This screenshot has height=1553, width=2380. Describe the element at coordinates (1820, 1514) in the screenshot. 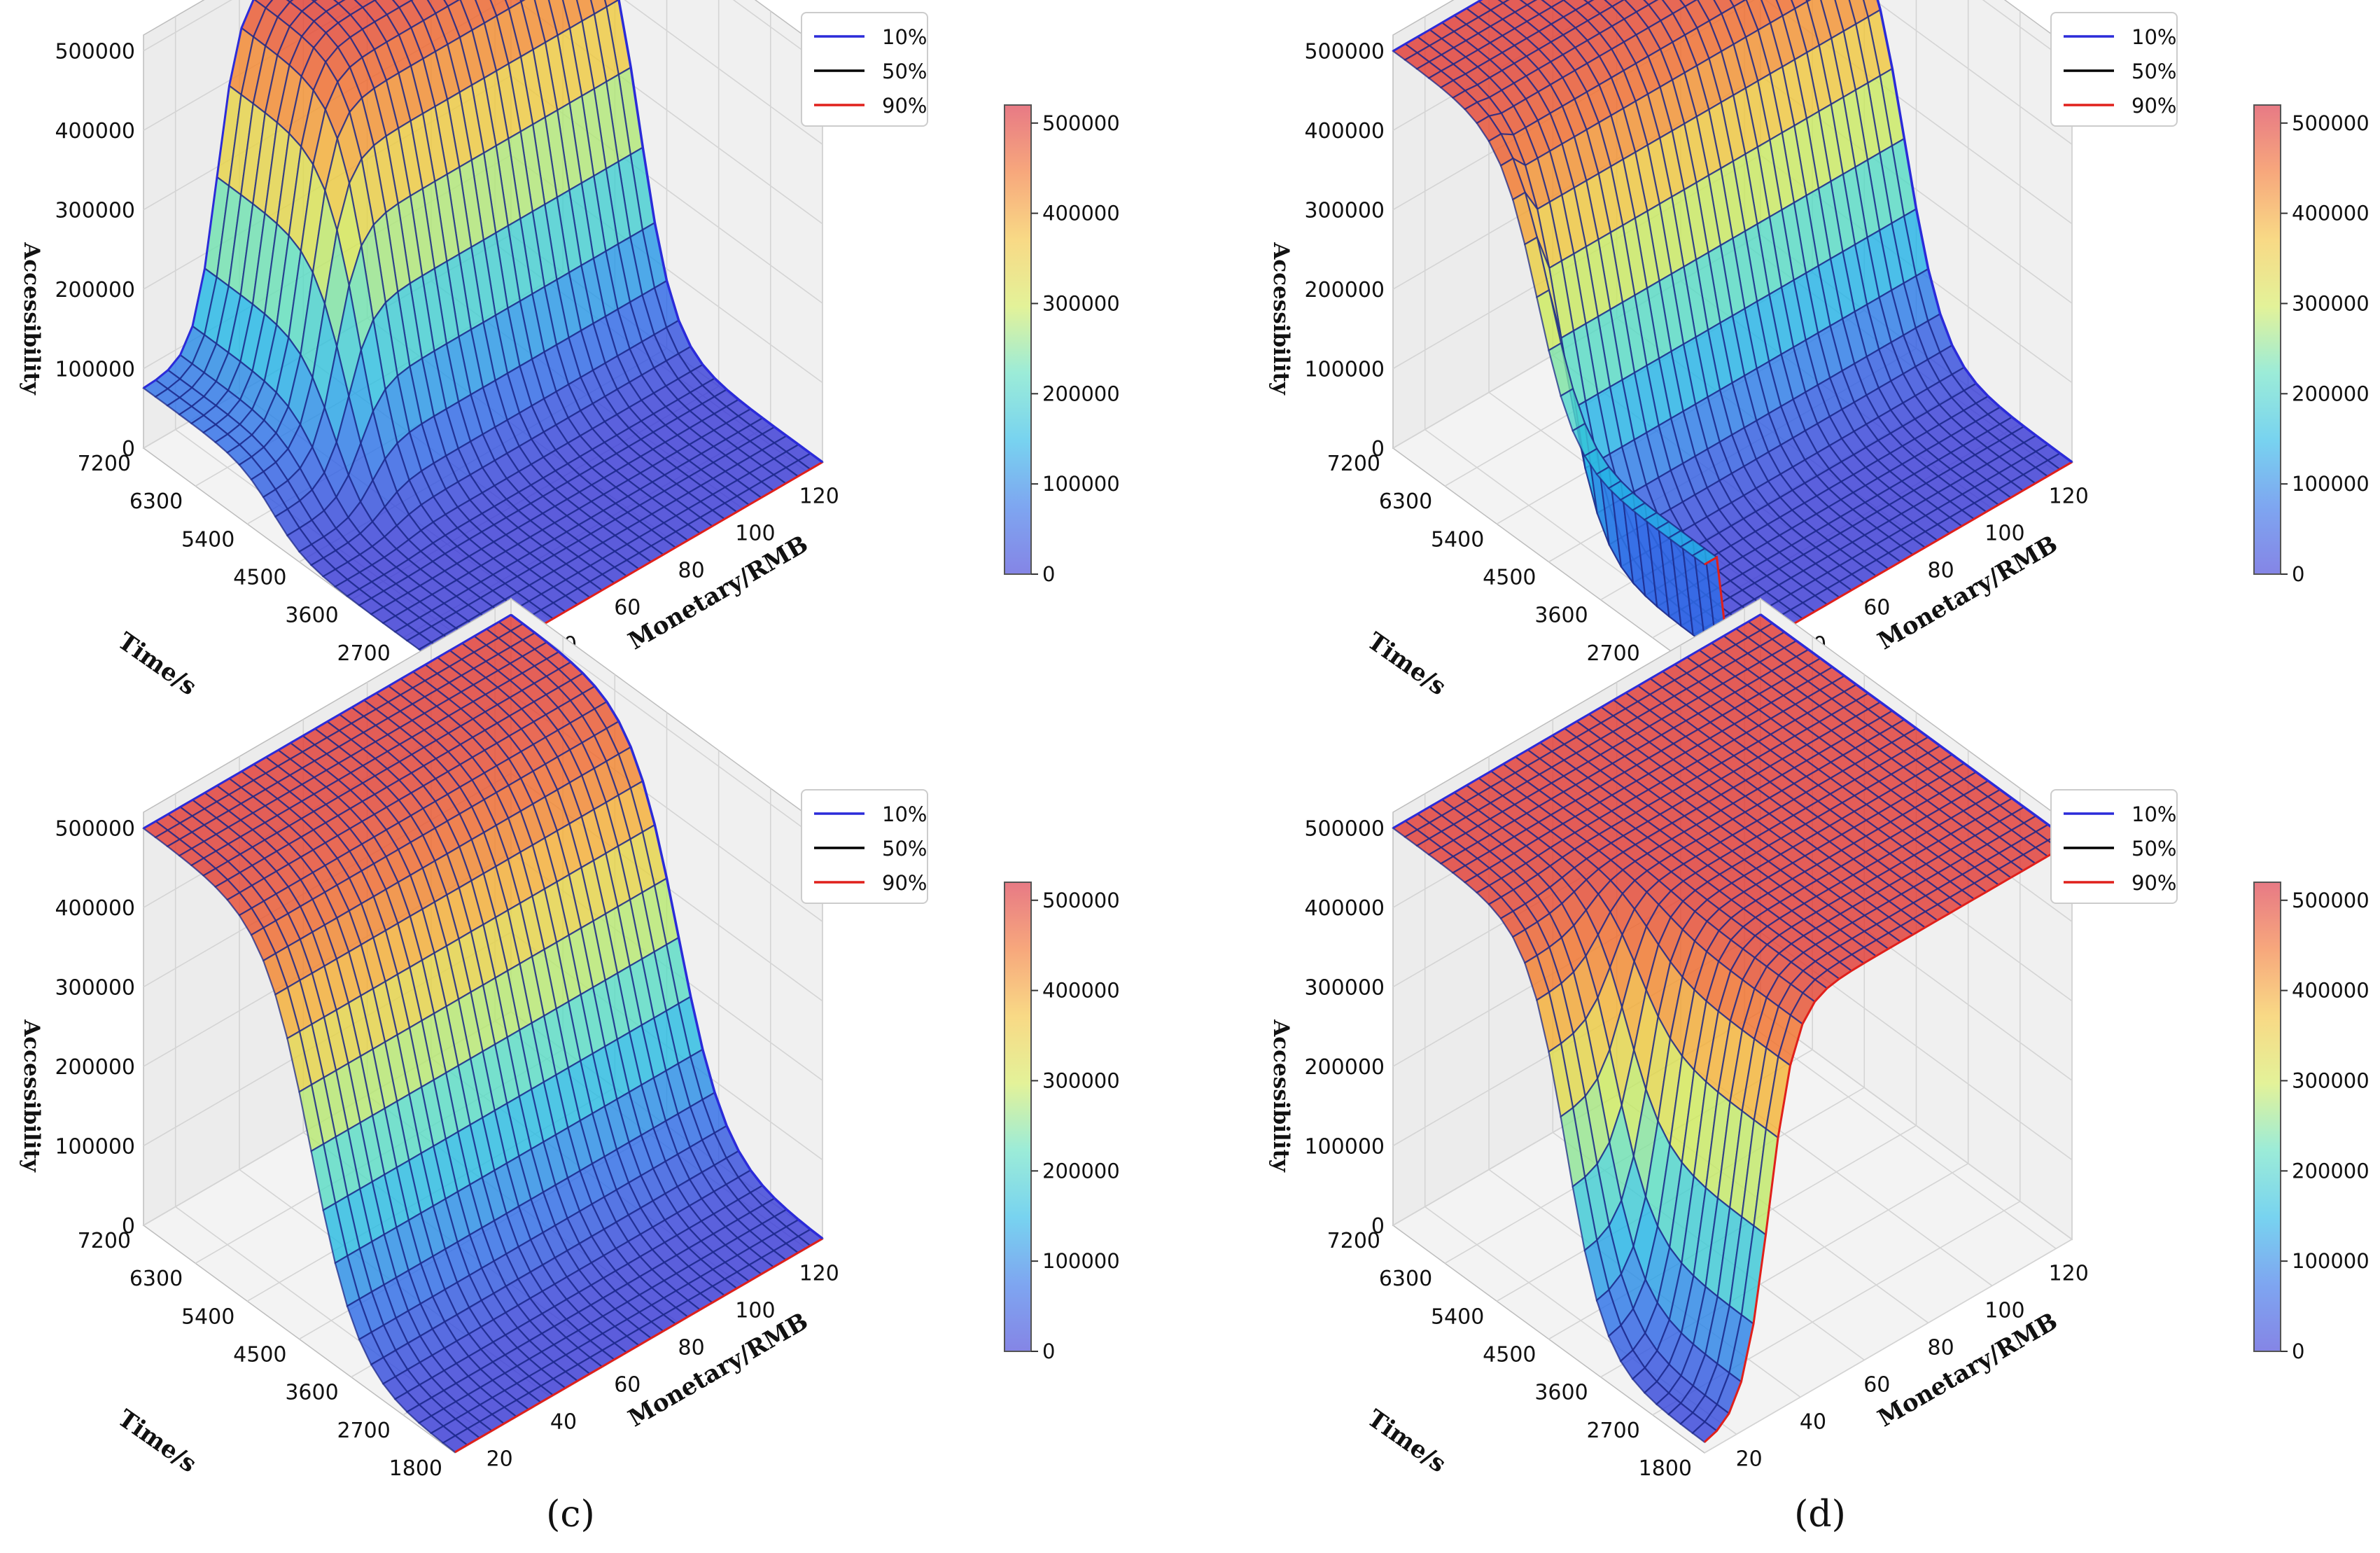

I see `panel-caption: (d)` at that location.